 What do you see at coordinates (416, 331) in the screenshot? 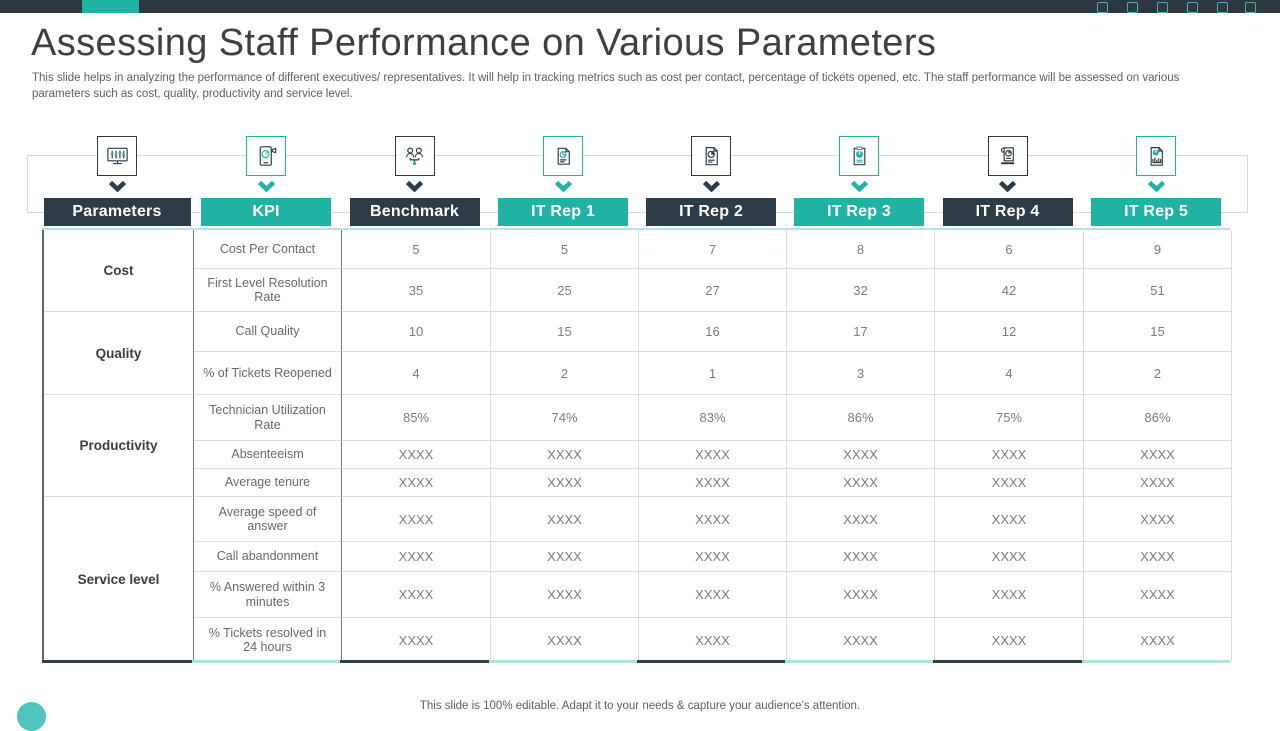
I see `value-cell: 10` at bounding box center [416, 331].